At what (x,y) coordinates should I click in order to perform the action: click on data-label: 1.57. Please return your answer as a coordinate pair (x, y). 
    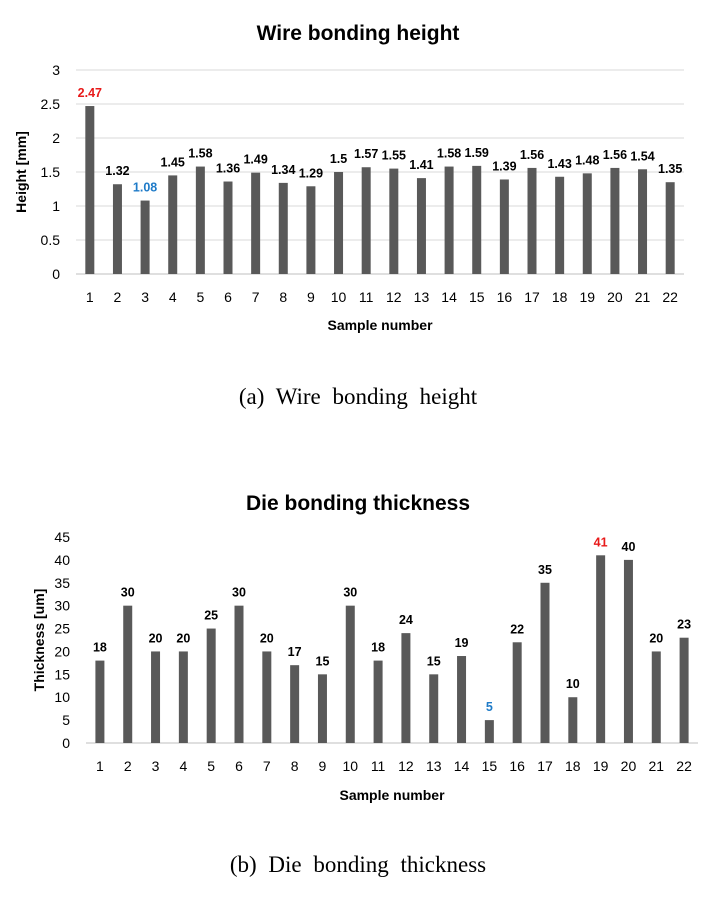
    Looking at the image, I should click on (366, 154).